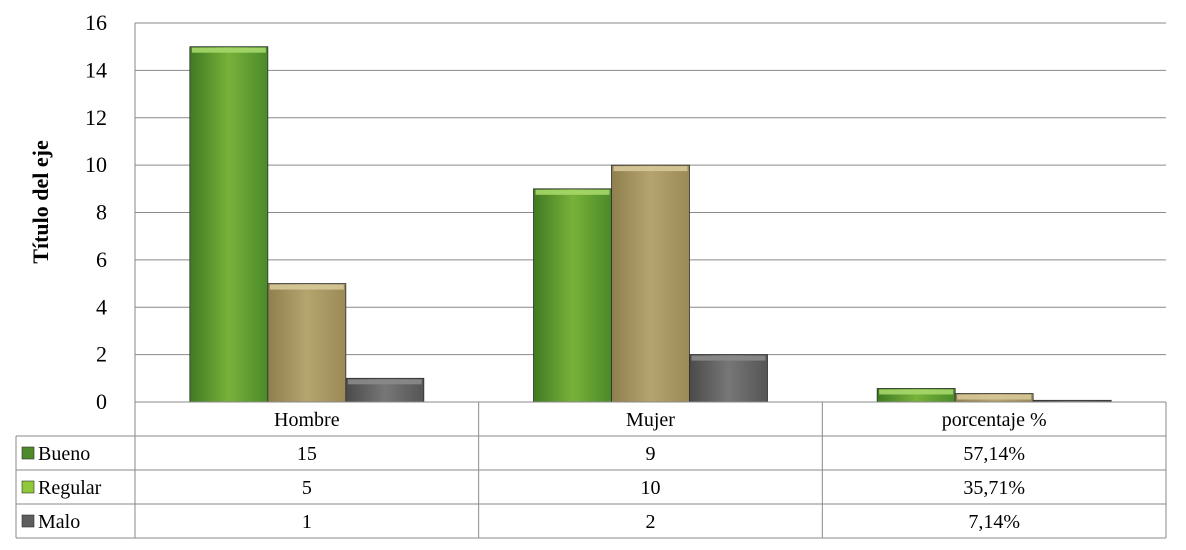 Image resolution: width=1186 pixels, height=550 pixels. Describe the element at coordinates (70, 488) in the screenshot. I see `legend-label-regular: Regular` at that location.